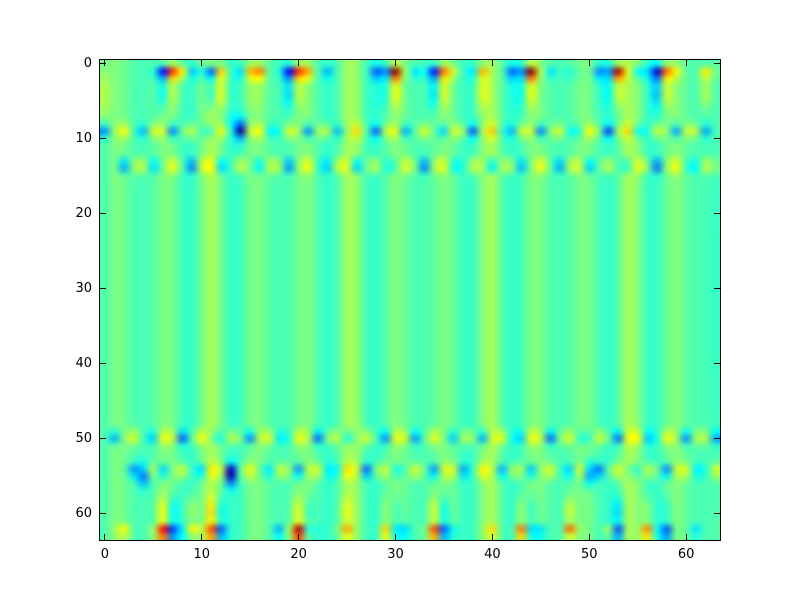  What do you see at coordinates (83, 513) in the screenshot?
I see `y-tick-label: 60` at bounding box center [83, 513].